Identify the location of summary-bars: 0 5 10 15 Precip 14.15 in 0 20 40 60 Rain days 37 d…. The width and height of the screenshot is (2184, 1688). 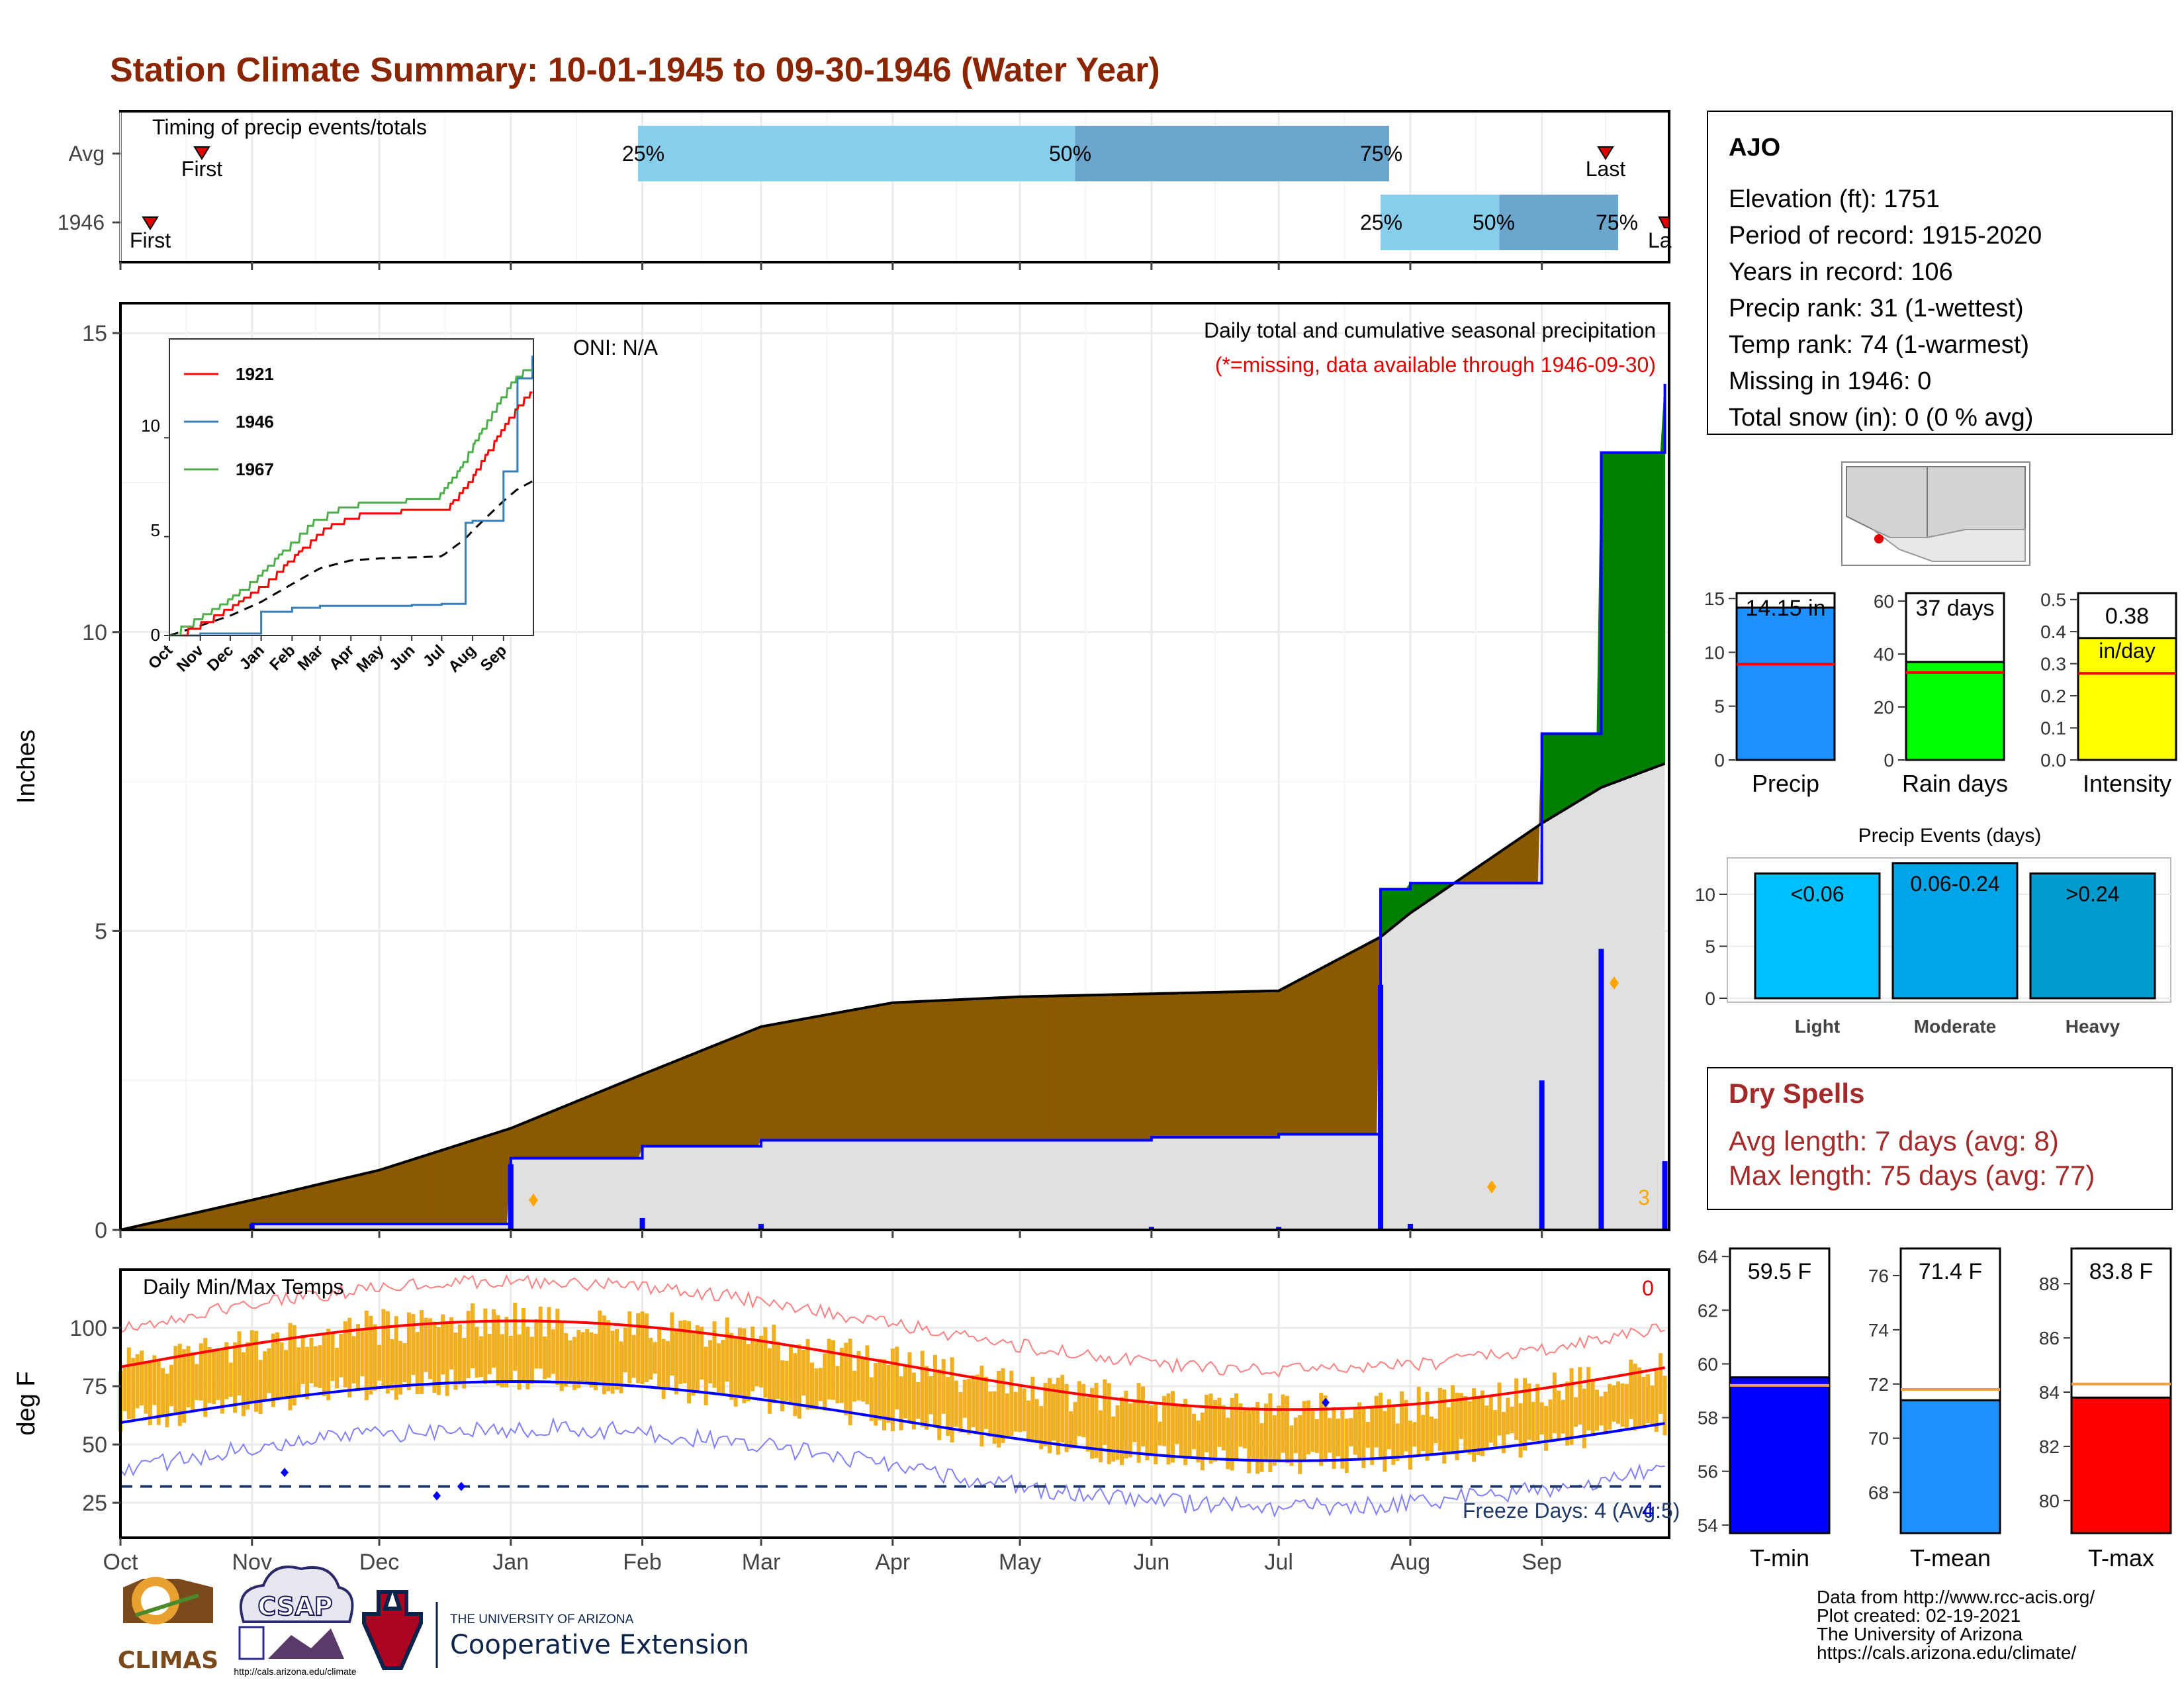
(1940, 692).